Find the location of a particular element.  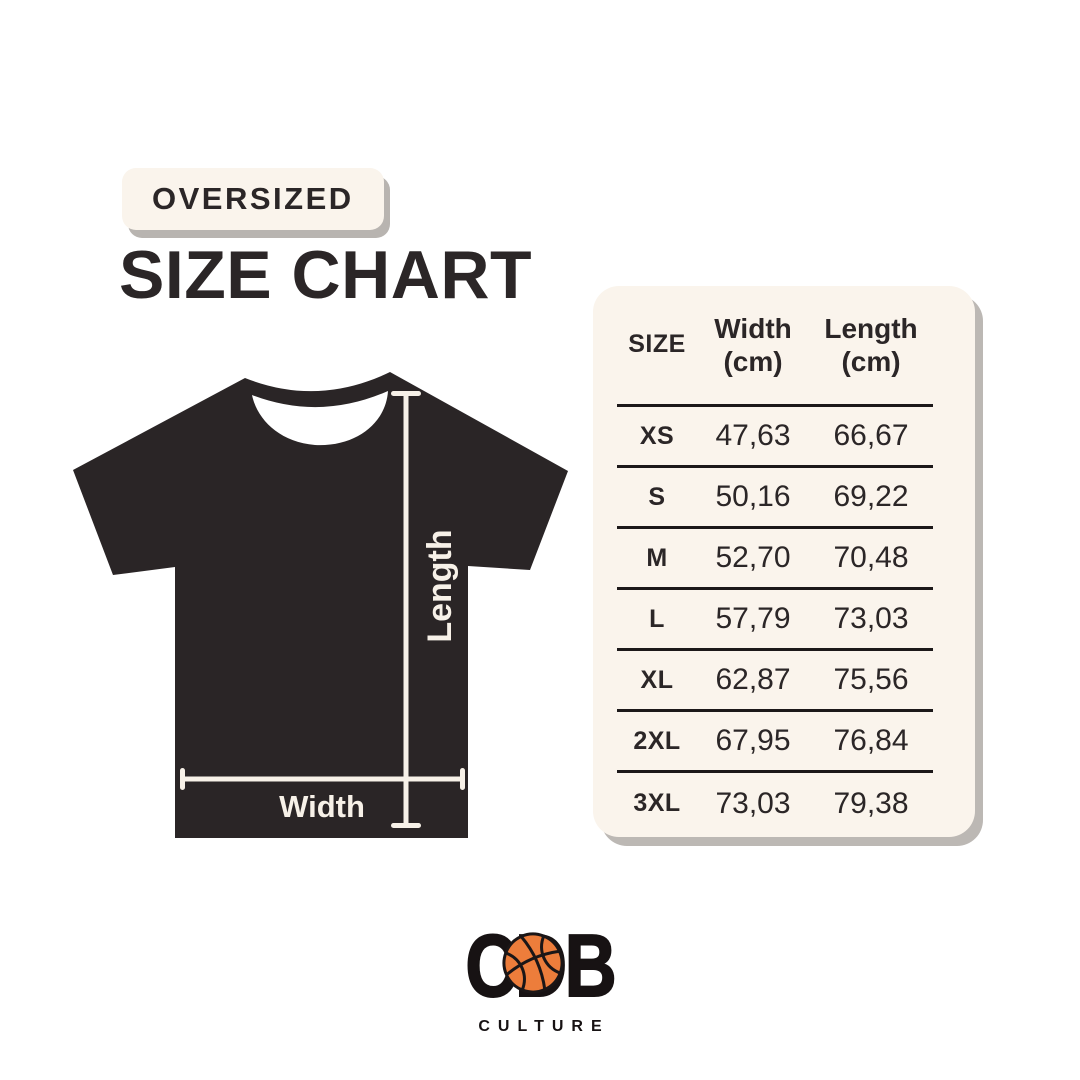

table-row-3xl: 3XL 73,03 79,38 is located at coordinates (775, 803).